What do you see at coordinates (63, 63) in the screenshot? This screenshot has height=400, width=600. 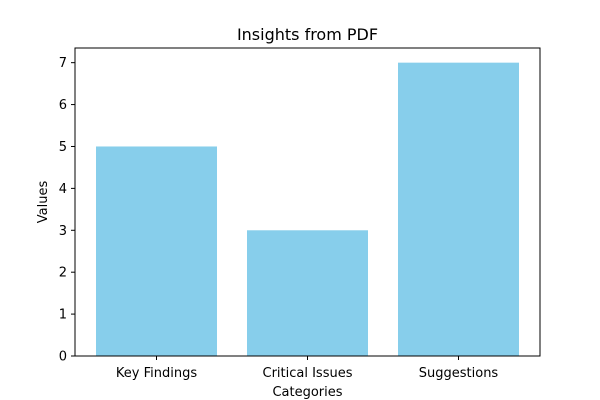 I see `y-tick-label: 7` at bounding box center [63, 63].